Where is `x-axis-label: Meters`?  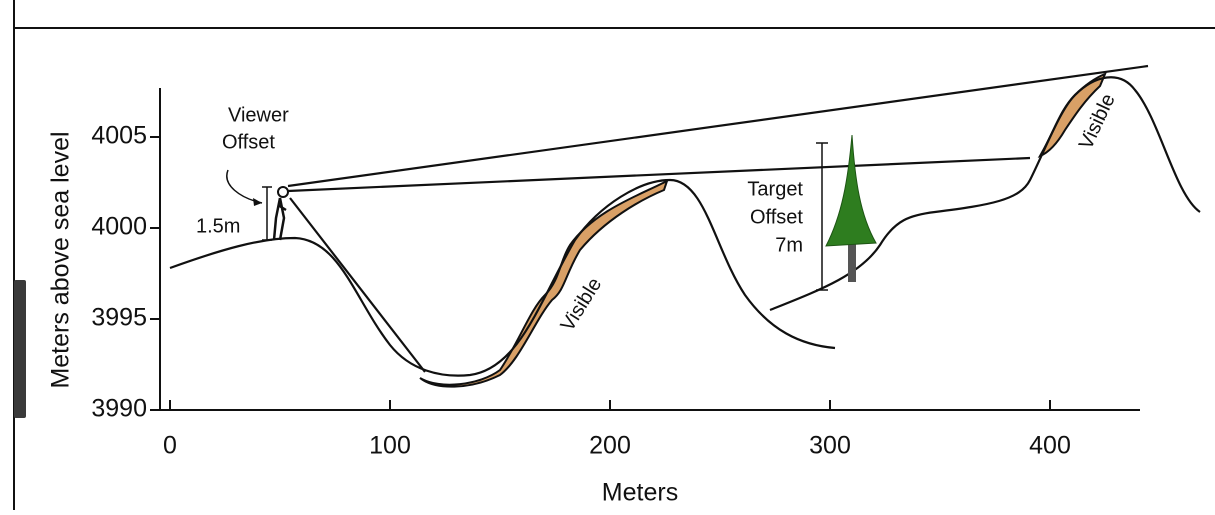
x-axis-label: Meters is located at coordinates (640, 493).